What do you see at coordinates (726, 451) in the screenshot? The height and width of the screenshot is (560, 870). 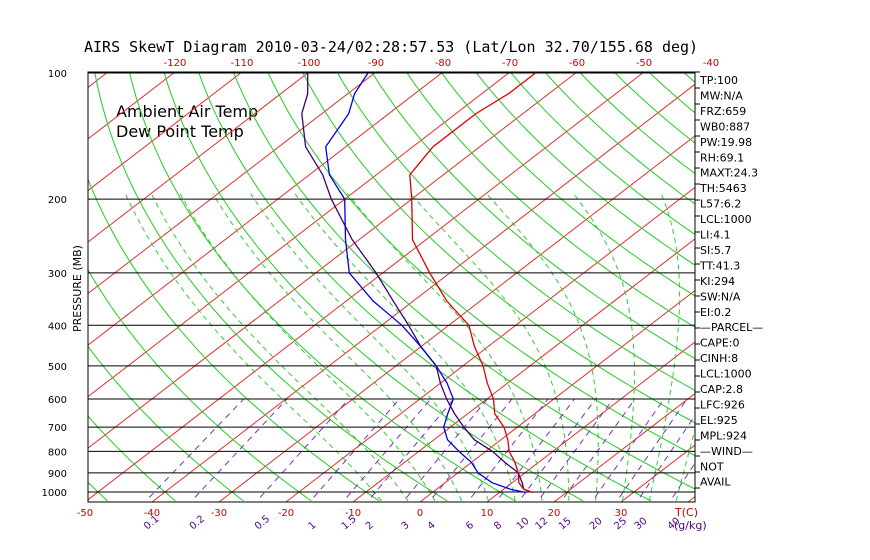 I see `index-entry: —WIND—` at bounding box center [726, 451].